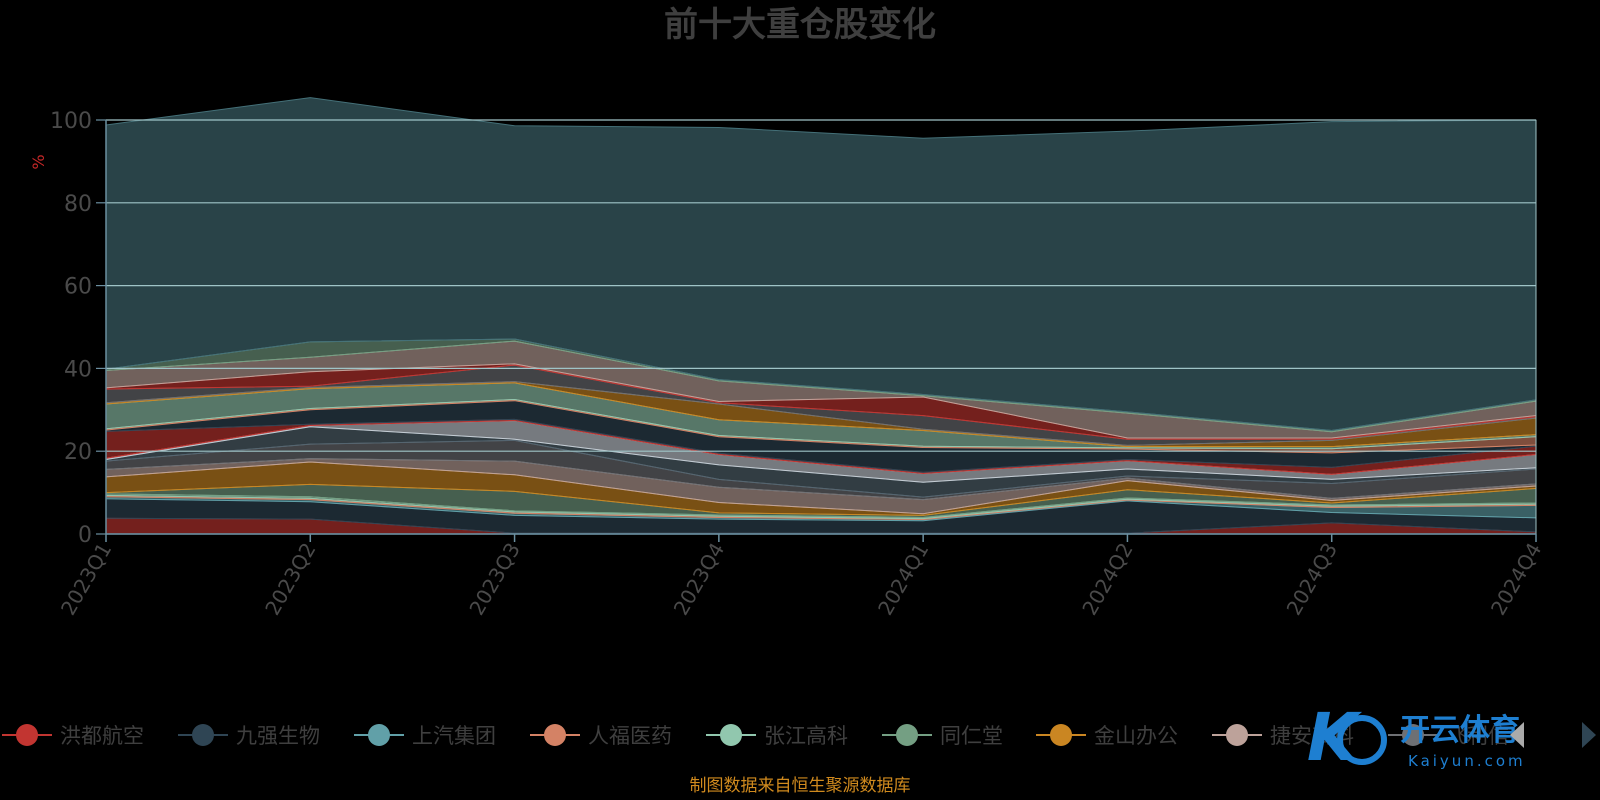  I want to click on x-tick-label: 2024Q4, so click(1516, 579).